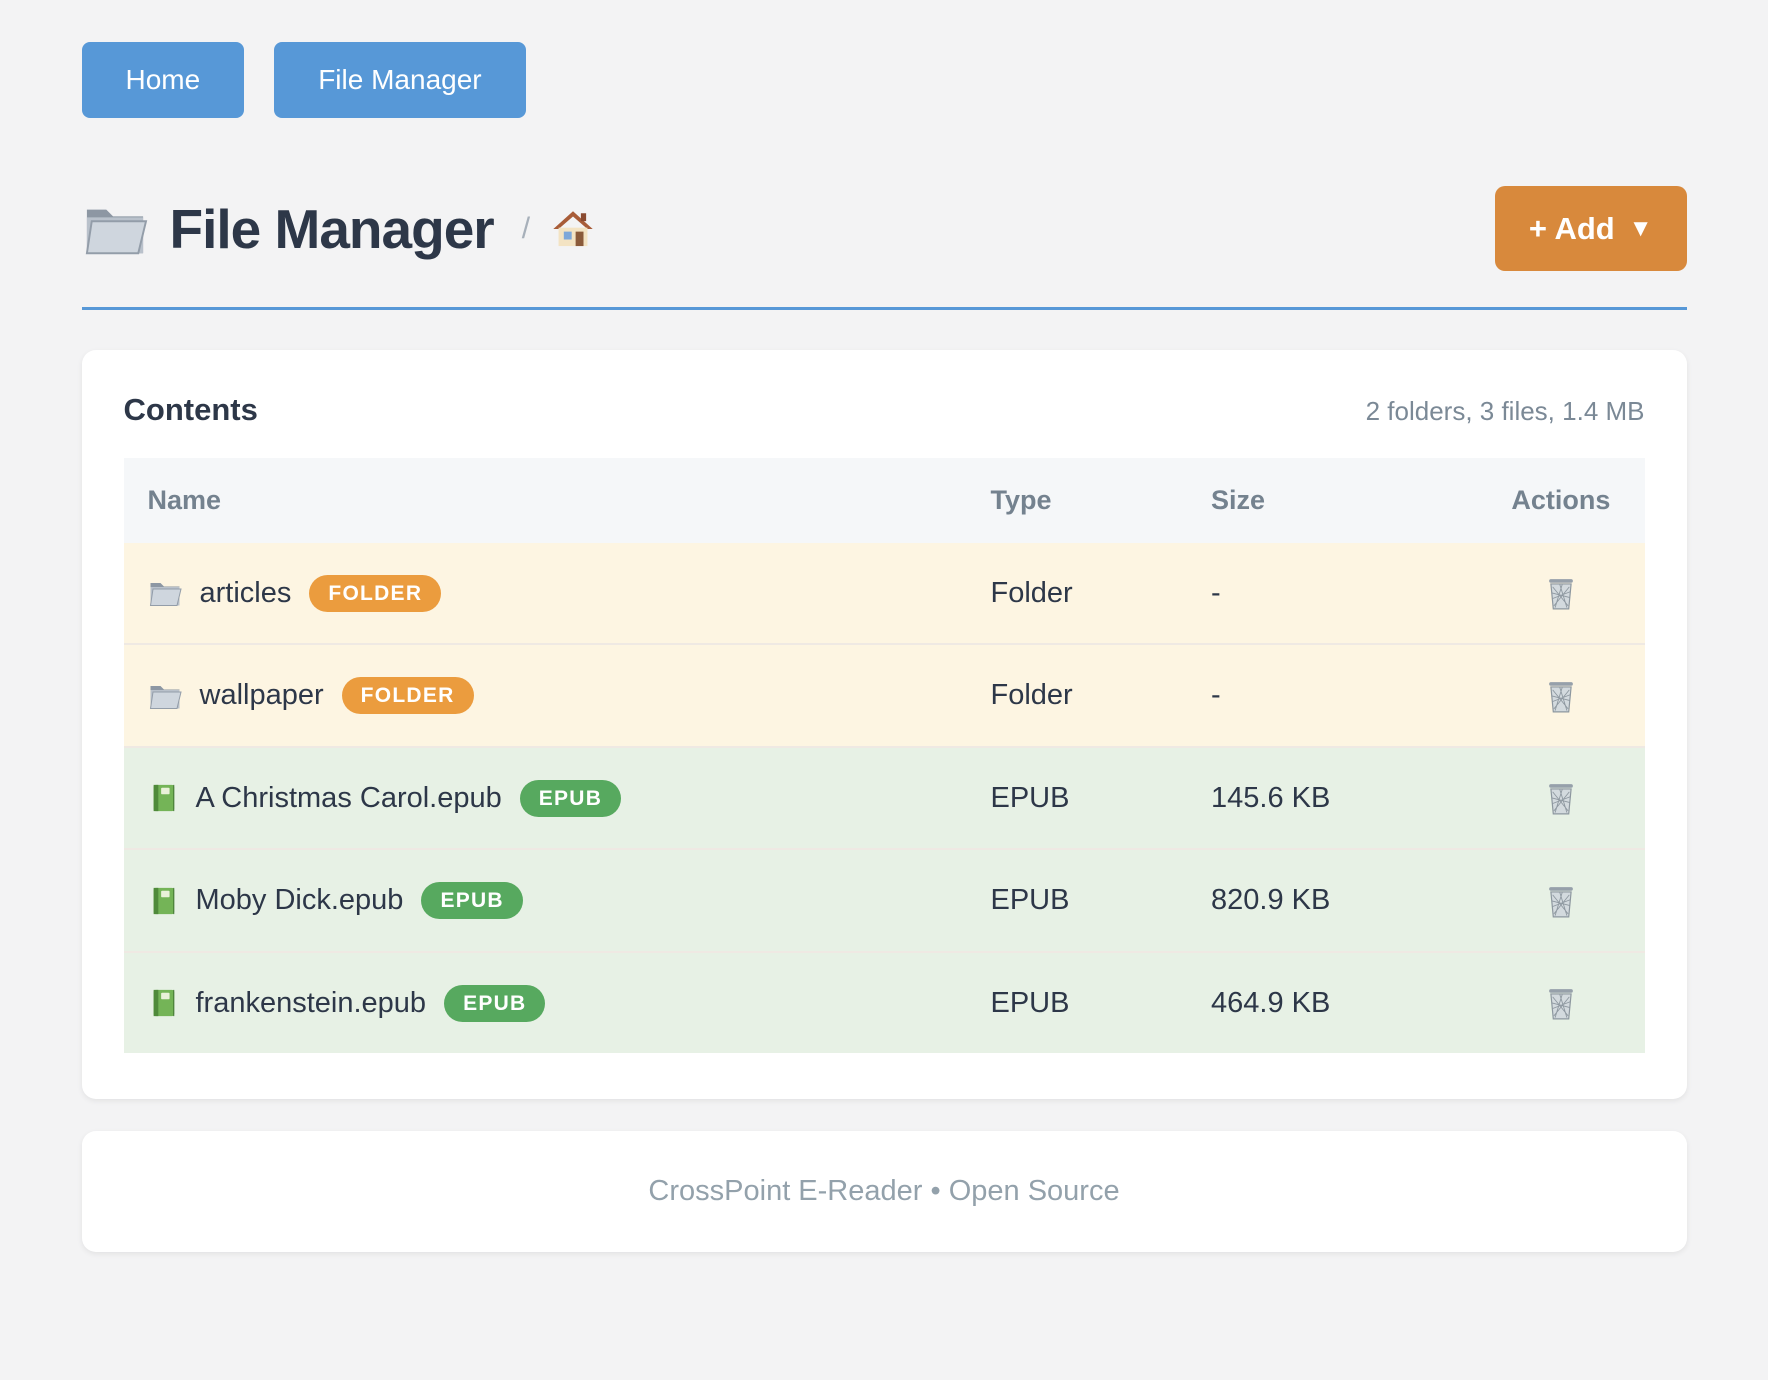 The height and width of the screenshot is (1380, 1768). Describe the element at coordinates (1021, 500) in the screenshot. I see `column-header-type: Type` at that location.